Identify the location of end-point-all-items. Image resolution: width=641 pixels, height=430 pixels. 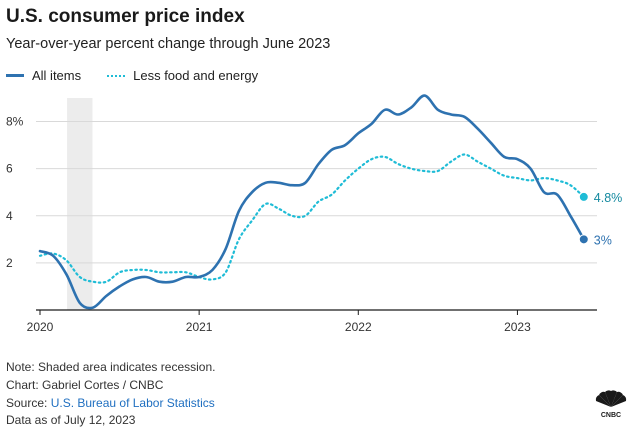
(583, 239).